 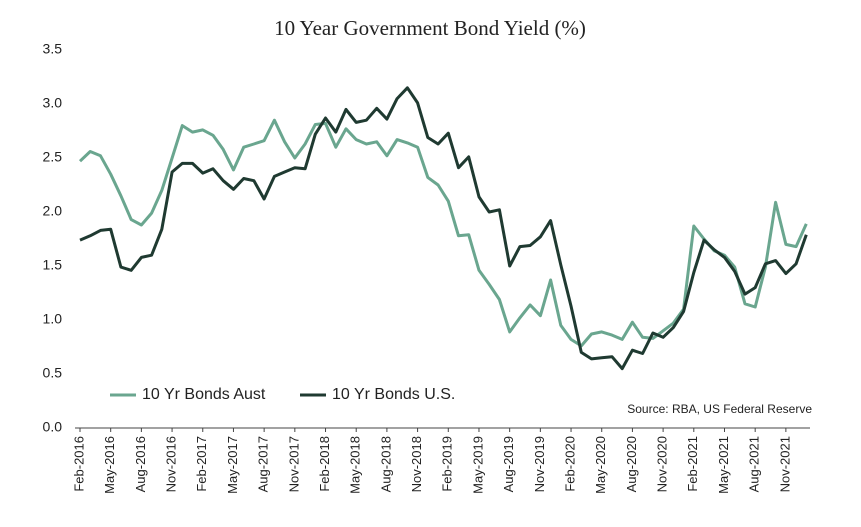 What do you see at coordinates (109, 465) in the screenshot?
I see `x-tick-label: May-2016` at bounding box center [109, 465].